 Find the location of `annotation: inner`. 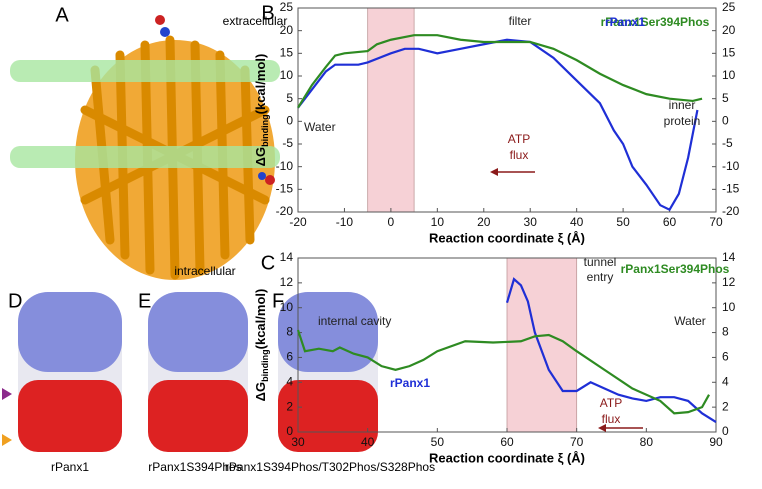

annotation: inner is located at coordinates (682, 105).